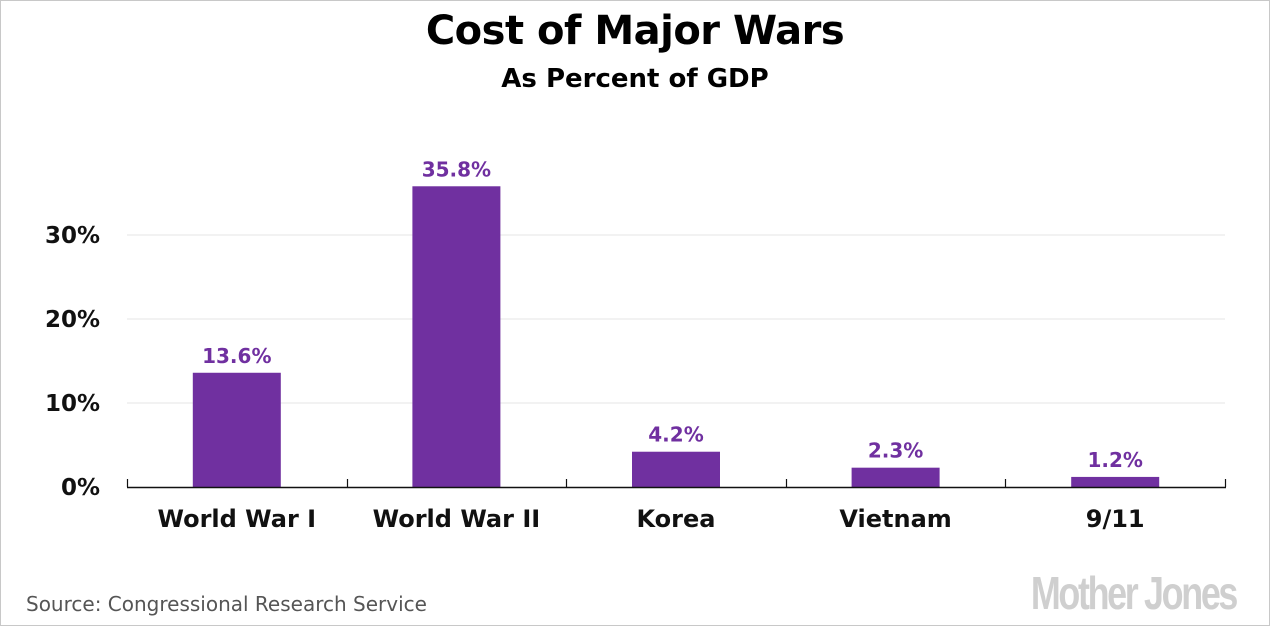 This screenshot has height=626, width=1270. I want to click on y-tick-label: 20%, so click(72, 320).